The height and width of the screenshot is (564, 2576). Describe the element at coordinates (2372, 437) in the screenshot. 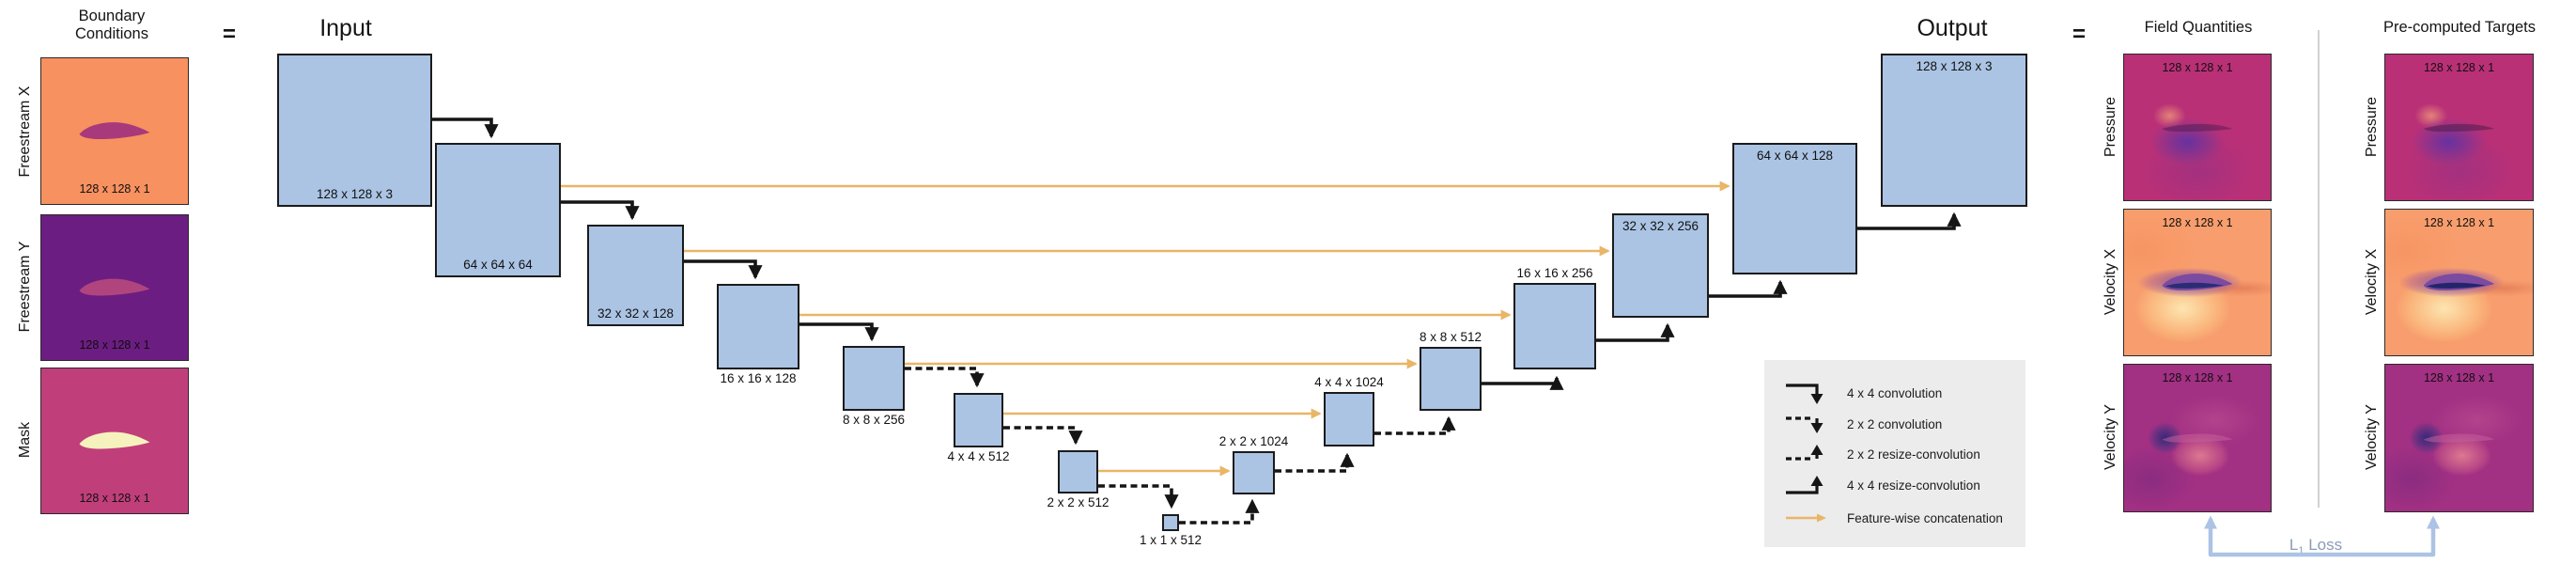

I see `pt-velocity-y-label: Velocity Y` at that location.